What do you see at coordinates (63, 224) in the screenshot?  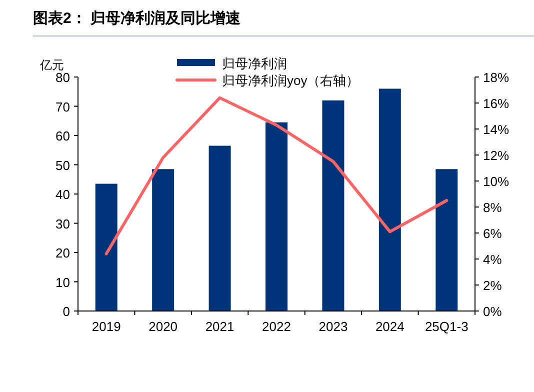 I see `y-tick-label: 30` at bounding box center [63, 224].